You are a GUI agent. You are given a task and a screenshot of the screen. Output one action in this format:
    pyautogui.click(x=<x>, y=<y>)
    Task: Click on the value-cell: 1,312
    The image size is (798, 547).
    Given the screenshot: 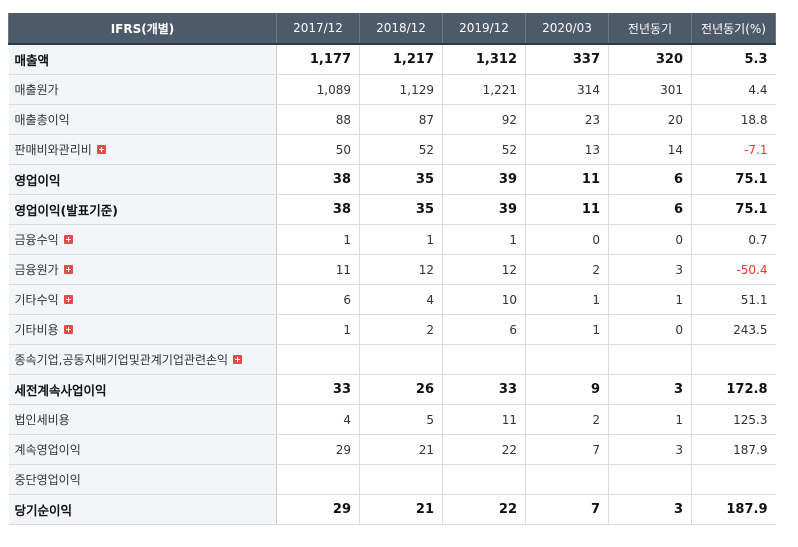 What is the action you would take?
    pyautogui.click(x=484, y=59)
    